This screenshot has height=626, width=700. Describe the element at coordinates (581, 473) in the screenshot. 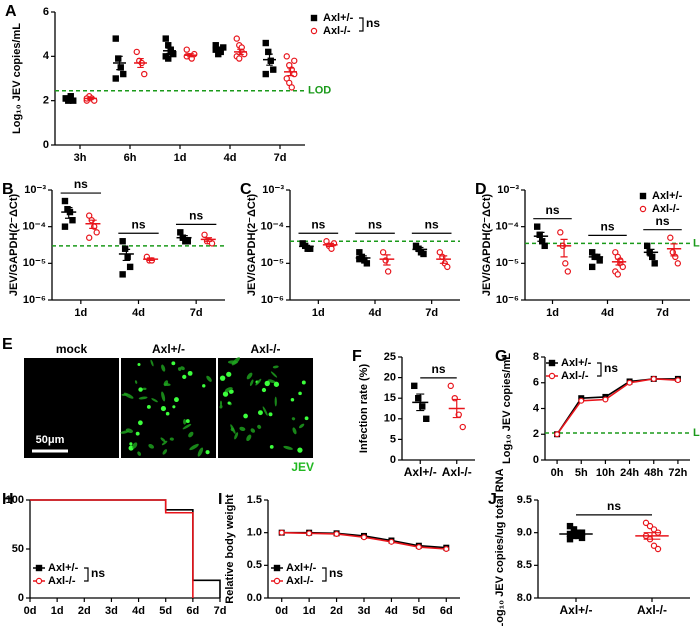

I see `x-tick-label: 5h` at that location.